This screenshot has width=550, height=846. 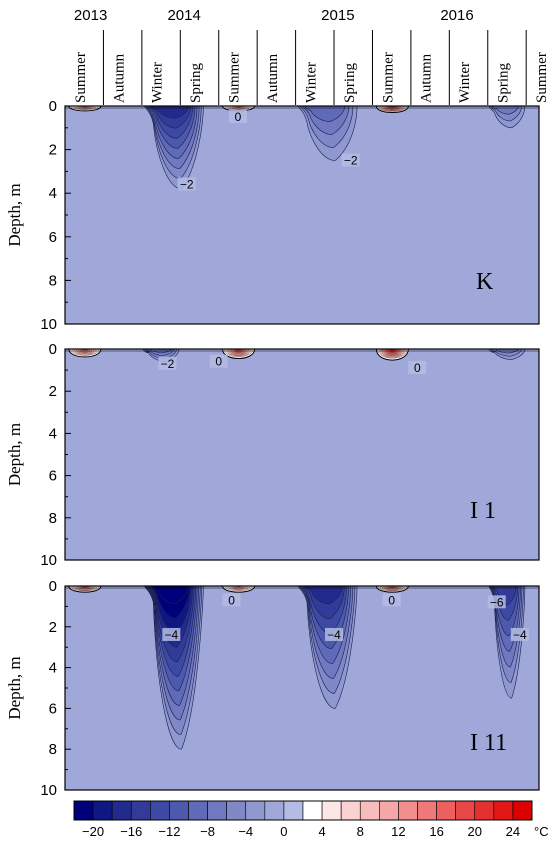 What do you see at coordinates (321, 831) in the screenshot?
I see `colorbar-label: 4` at bounding box center [321, 831].